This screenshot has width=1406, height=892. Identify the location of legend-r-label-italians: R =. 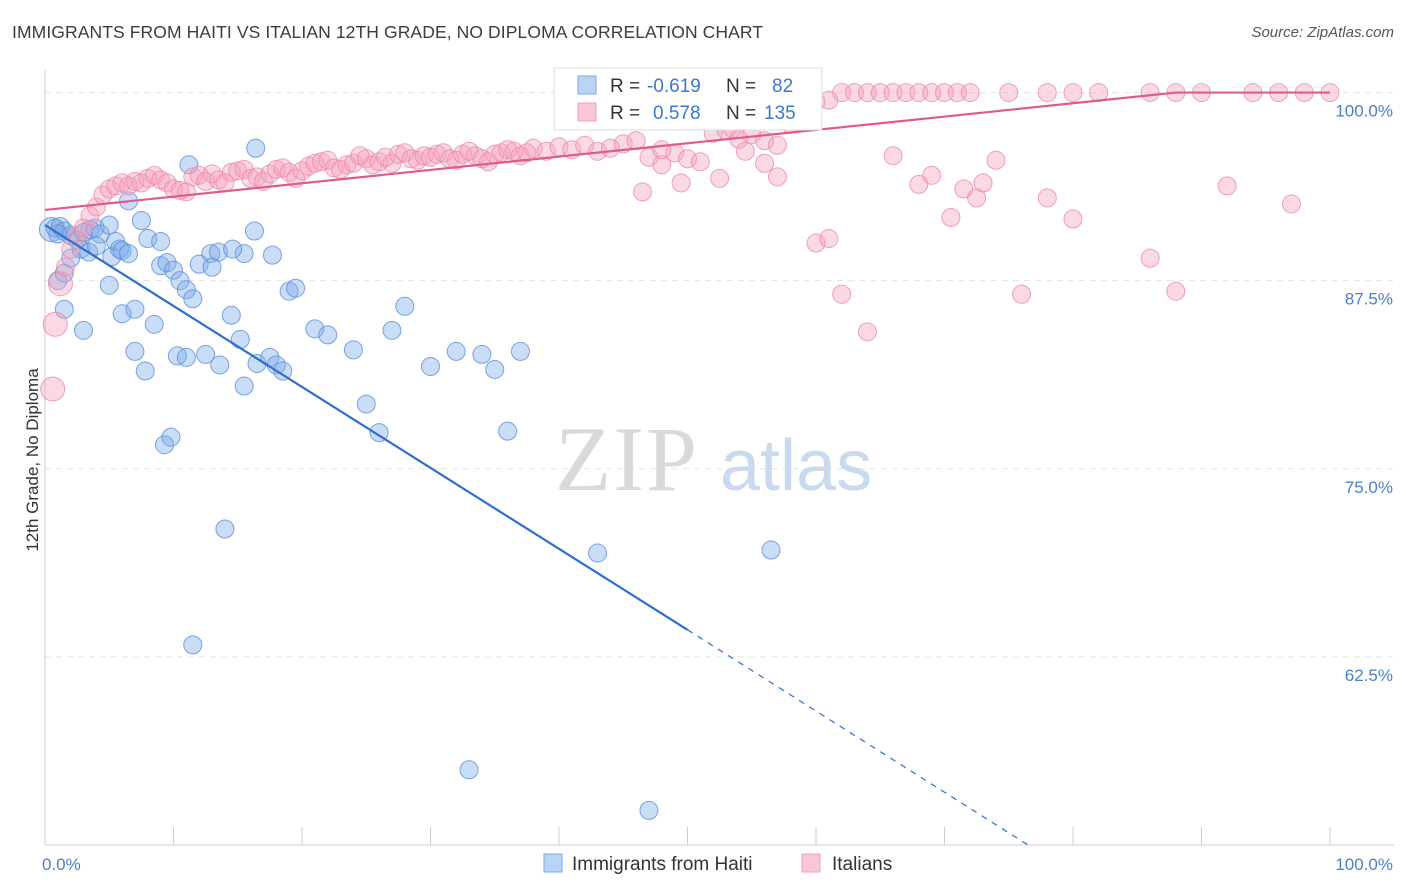
(625, 113).